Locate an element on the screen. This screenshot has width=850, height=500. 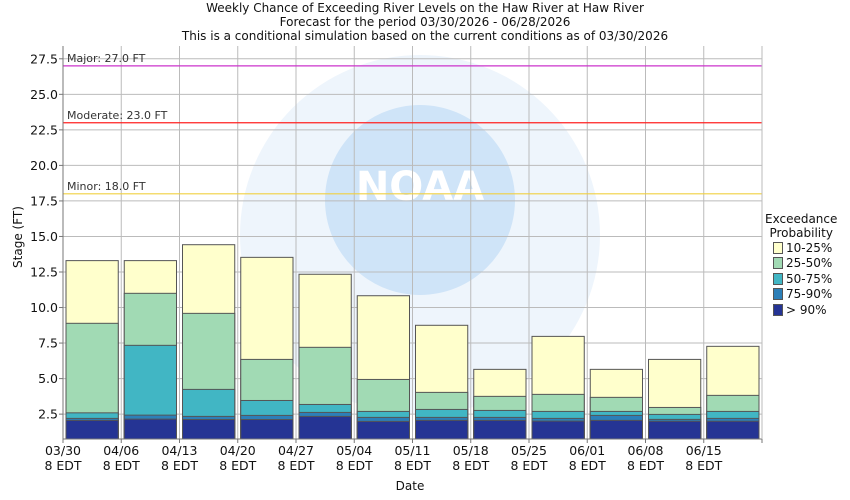
x-tick-label: 05/25 is located at coordinates (529, 450).